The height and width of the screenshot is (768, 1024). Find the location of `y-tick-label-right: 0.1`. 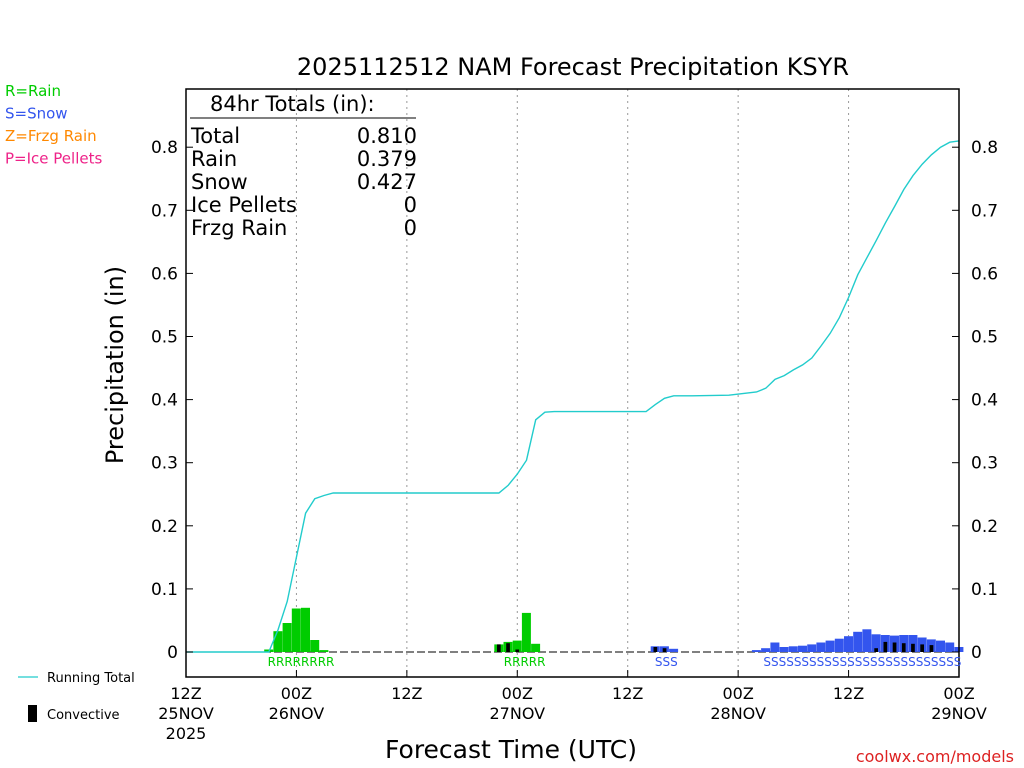

y-tick-label-right: 0.1 is located at coordinates (984, 590).